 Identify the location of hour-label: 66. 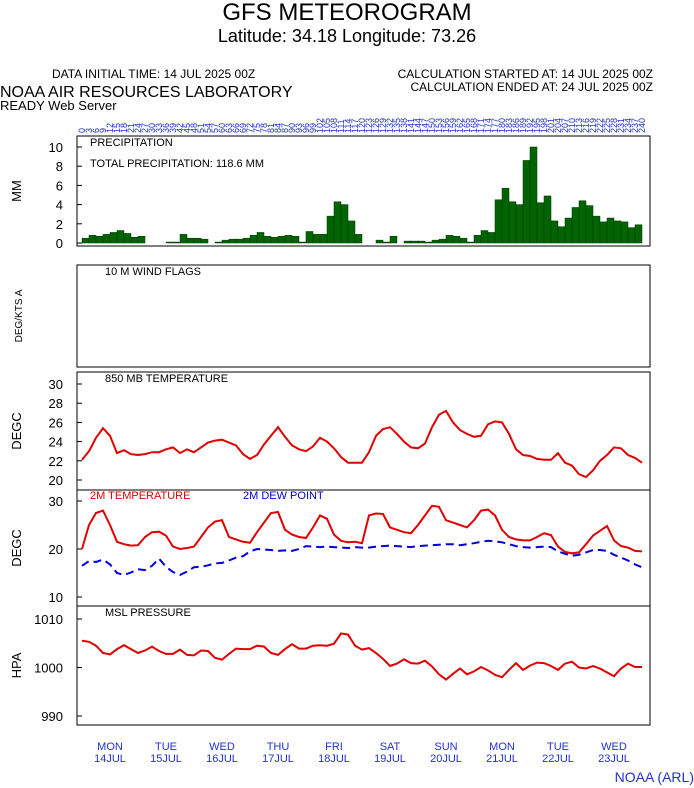
(236, 128).